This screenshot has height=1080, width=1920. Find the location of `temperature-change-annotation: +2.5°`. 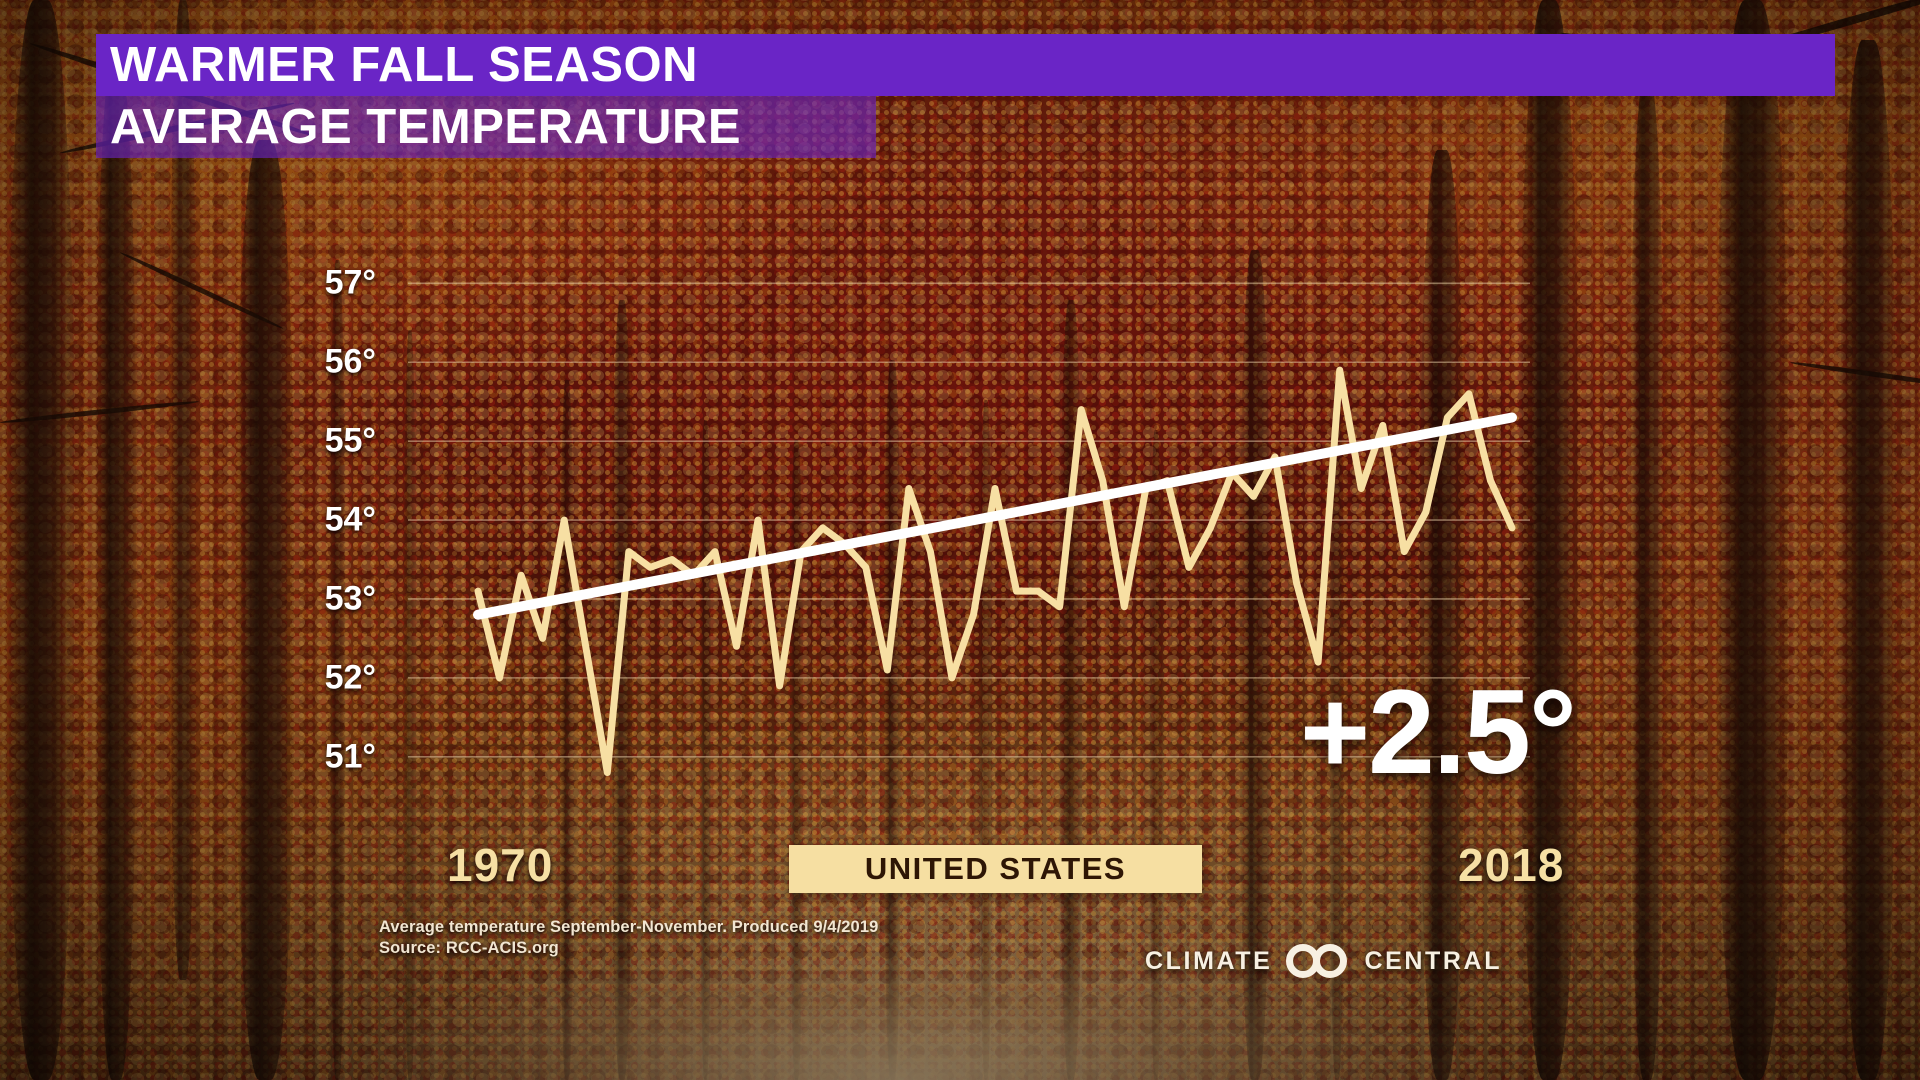

temperature-change-annotation: +2.5° is located at coordinates (1438, 732).